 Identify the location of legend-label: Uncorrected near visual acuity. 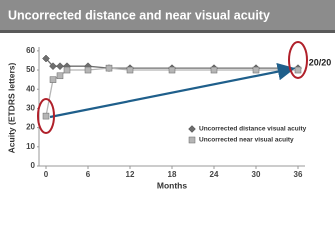
(246, 140).